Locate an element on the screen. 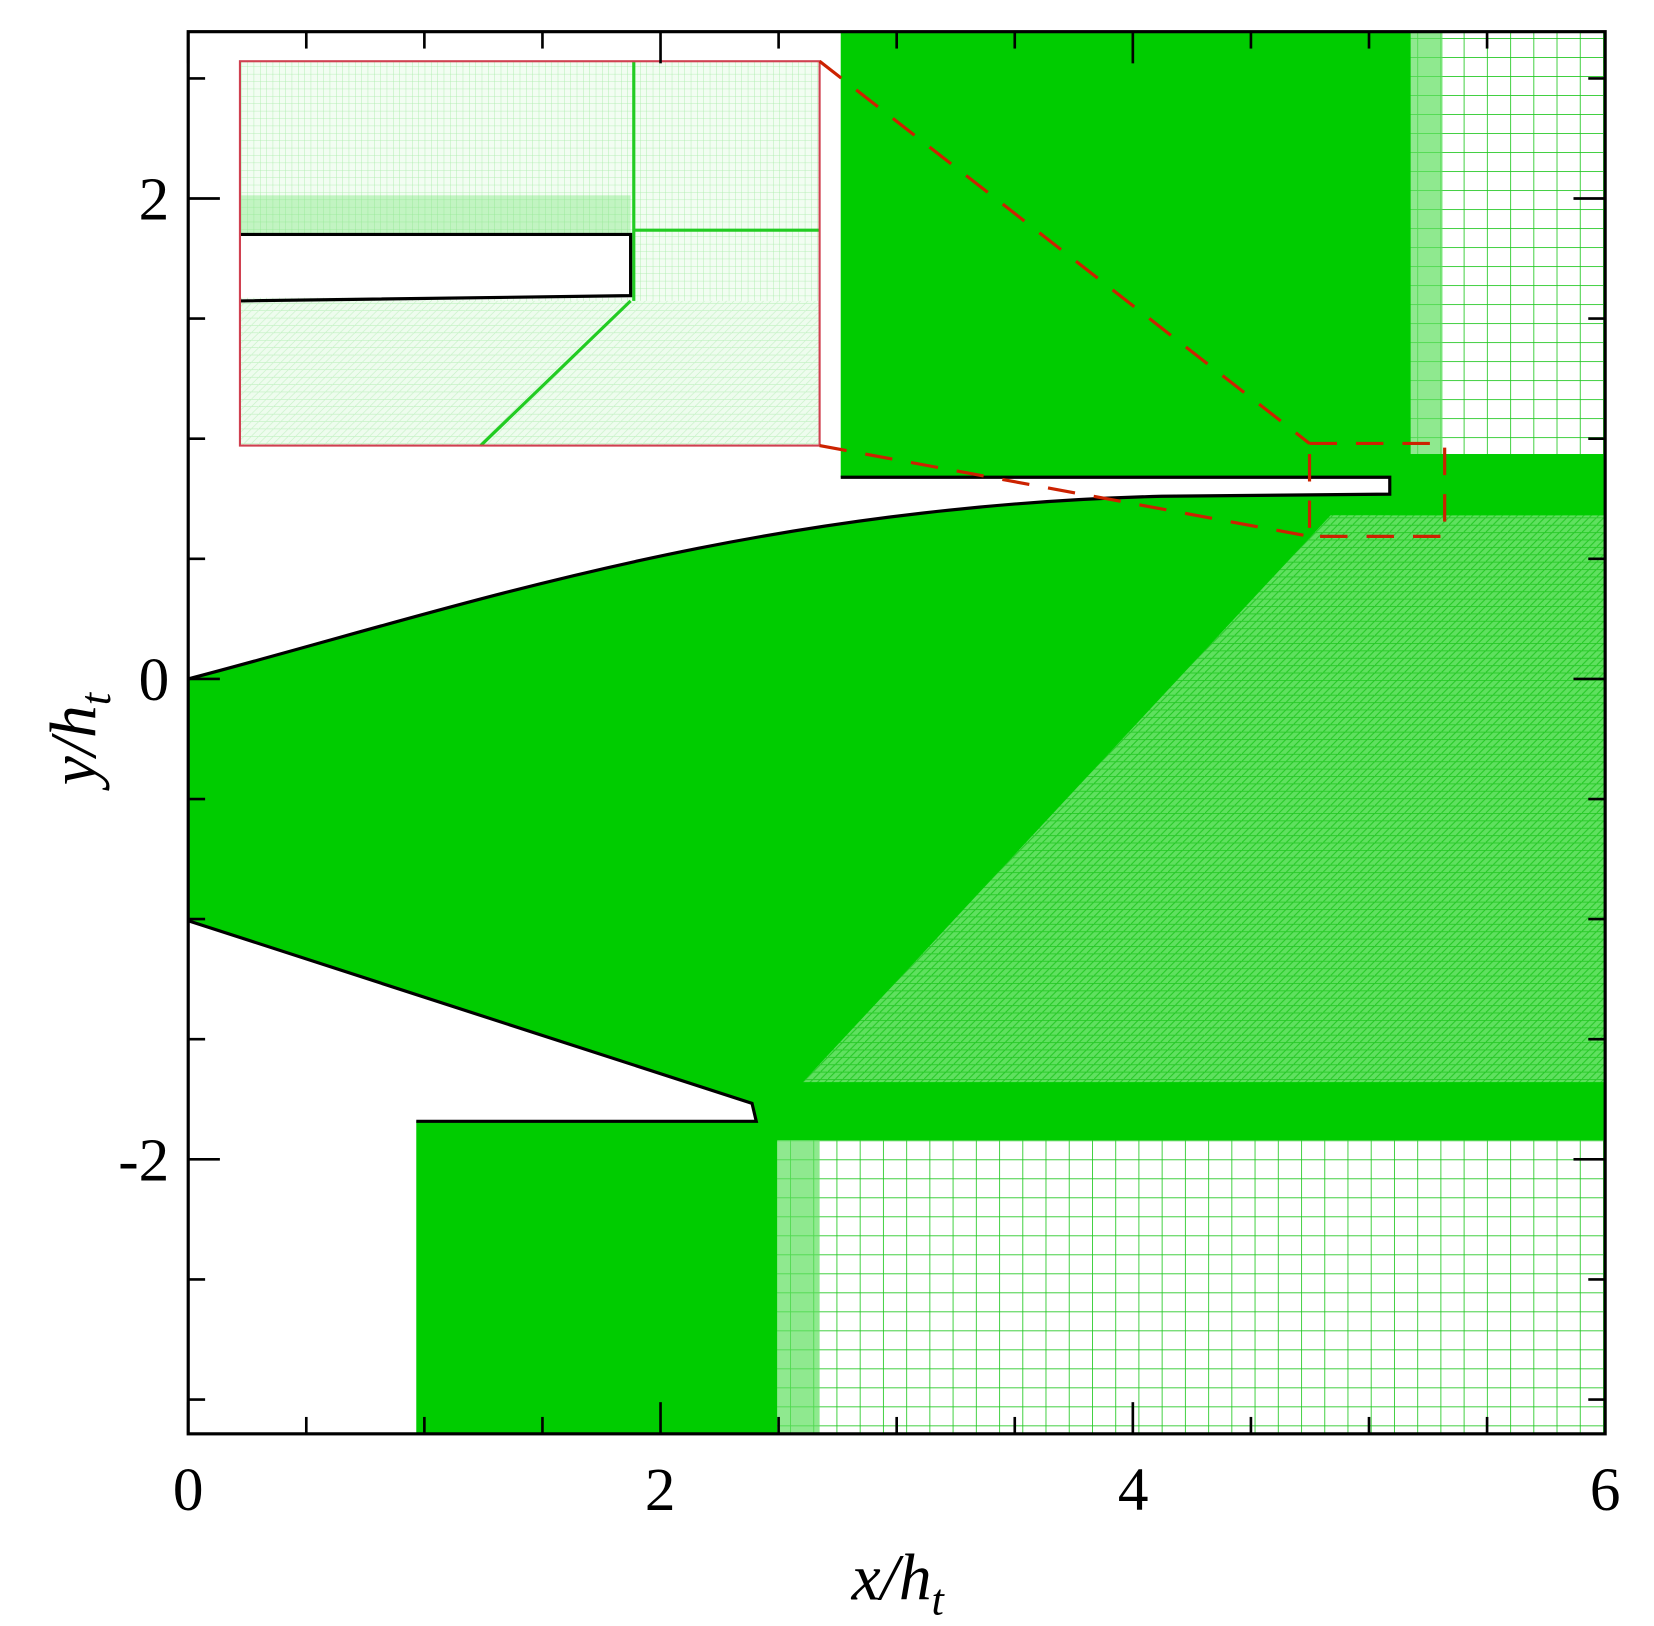  upper-mesh-block is located at coordinates (1223, 254).